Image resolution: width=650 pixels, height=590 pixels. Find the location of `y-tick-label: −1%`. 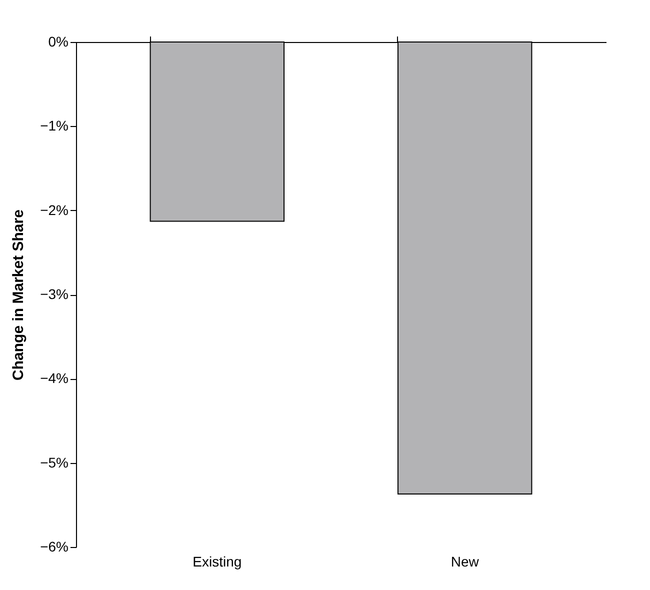

y-tick-label: −1% is located at coordinates (54, 126).